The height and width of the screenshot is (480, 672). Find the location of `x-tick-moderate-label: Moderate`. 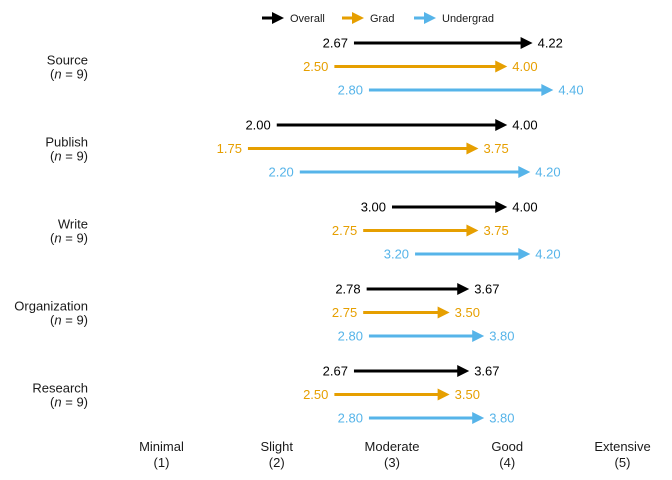

x-tick-moderate-label: Moderate is located at coordinates (392, 446).